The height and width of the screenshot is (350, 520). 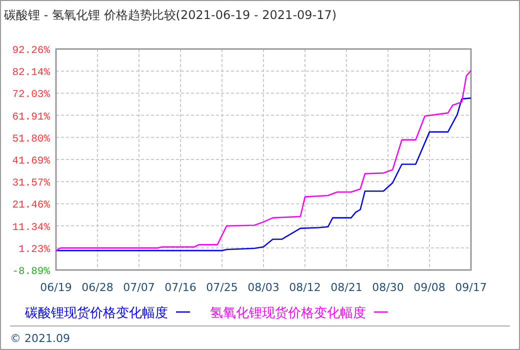 What do you see at coordinates (56, 287) in the screenshot?
I see `x-tick-label: 06/19` at bounding box center [56, 287].